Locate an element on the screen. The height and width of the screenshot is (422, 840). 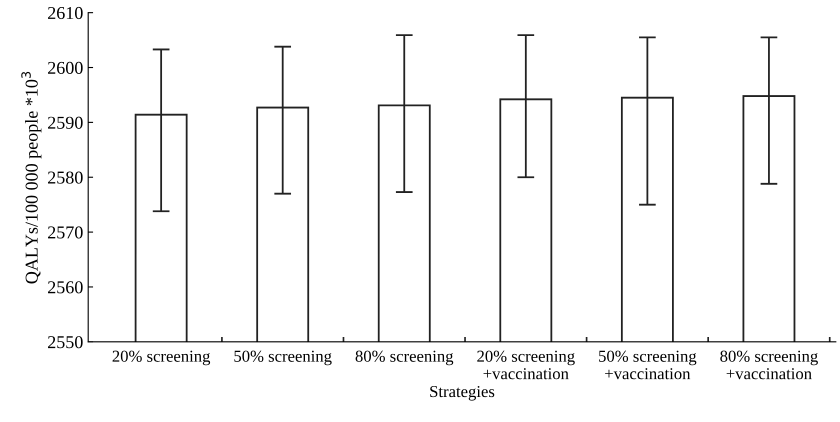
x-tick-label: 20% screening +vaccination is located at coordinates (526, 365).